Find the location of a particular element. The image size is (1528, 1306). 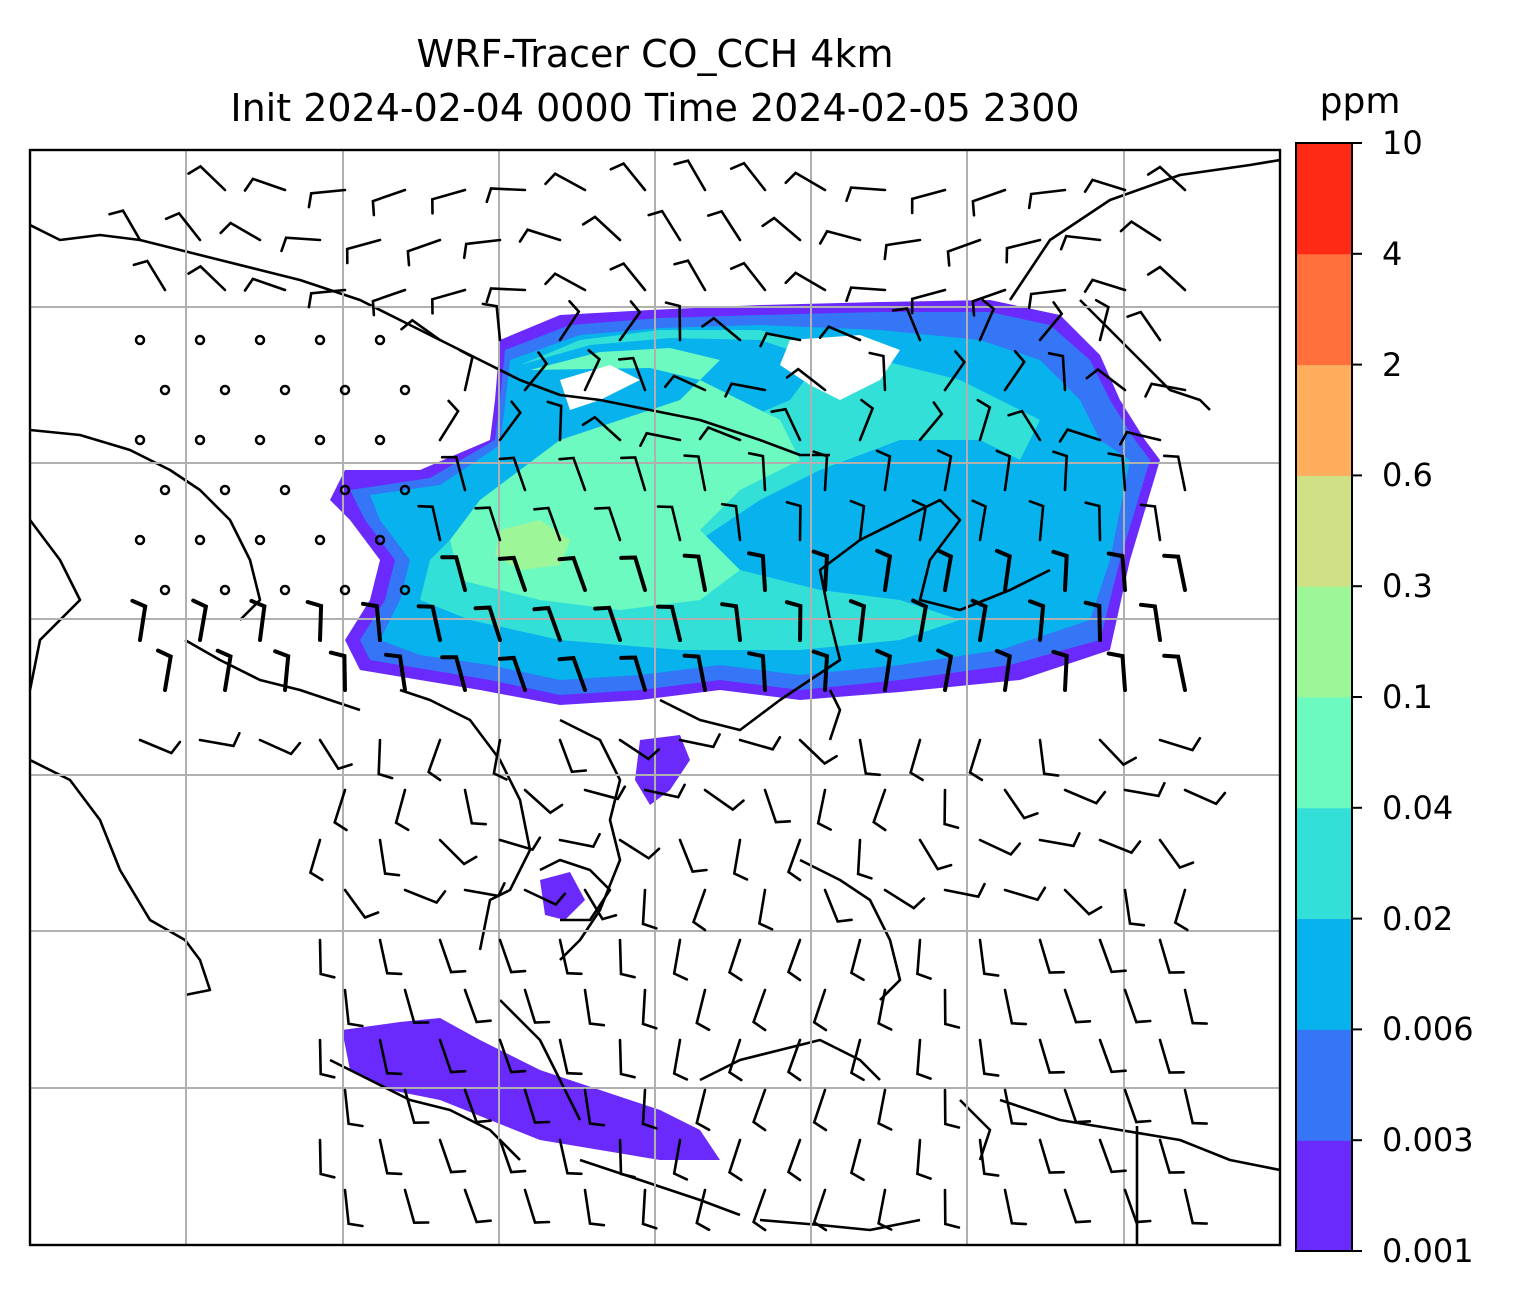

colorbar-unit: ppm is located at coordinates (1360, 101).